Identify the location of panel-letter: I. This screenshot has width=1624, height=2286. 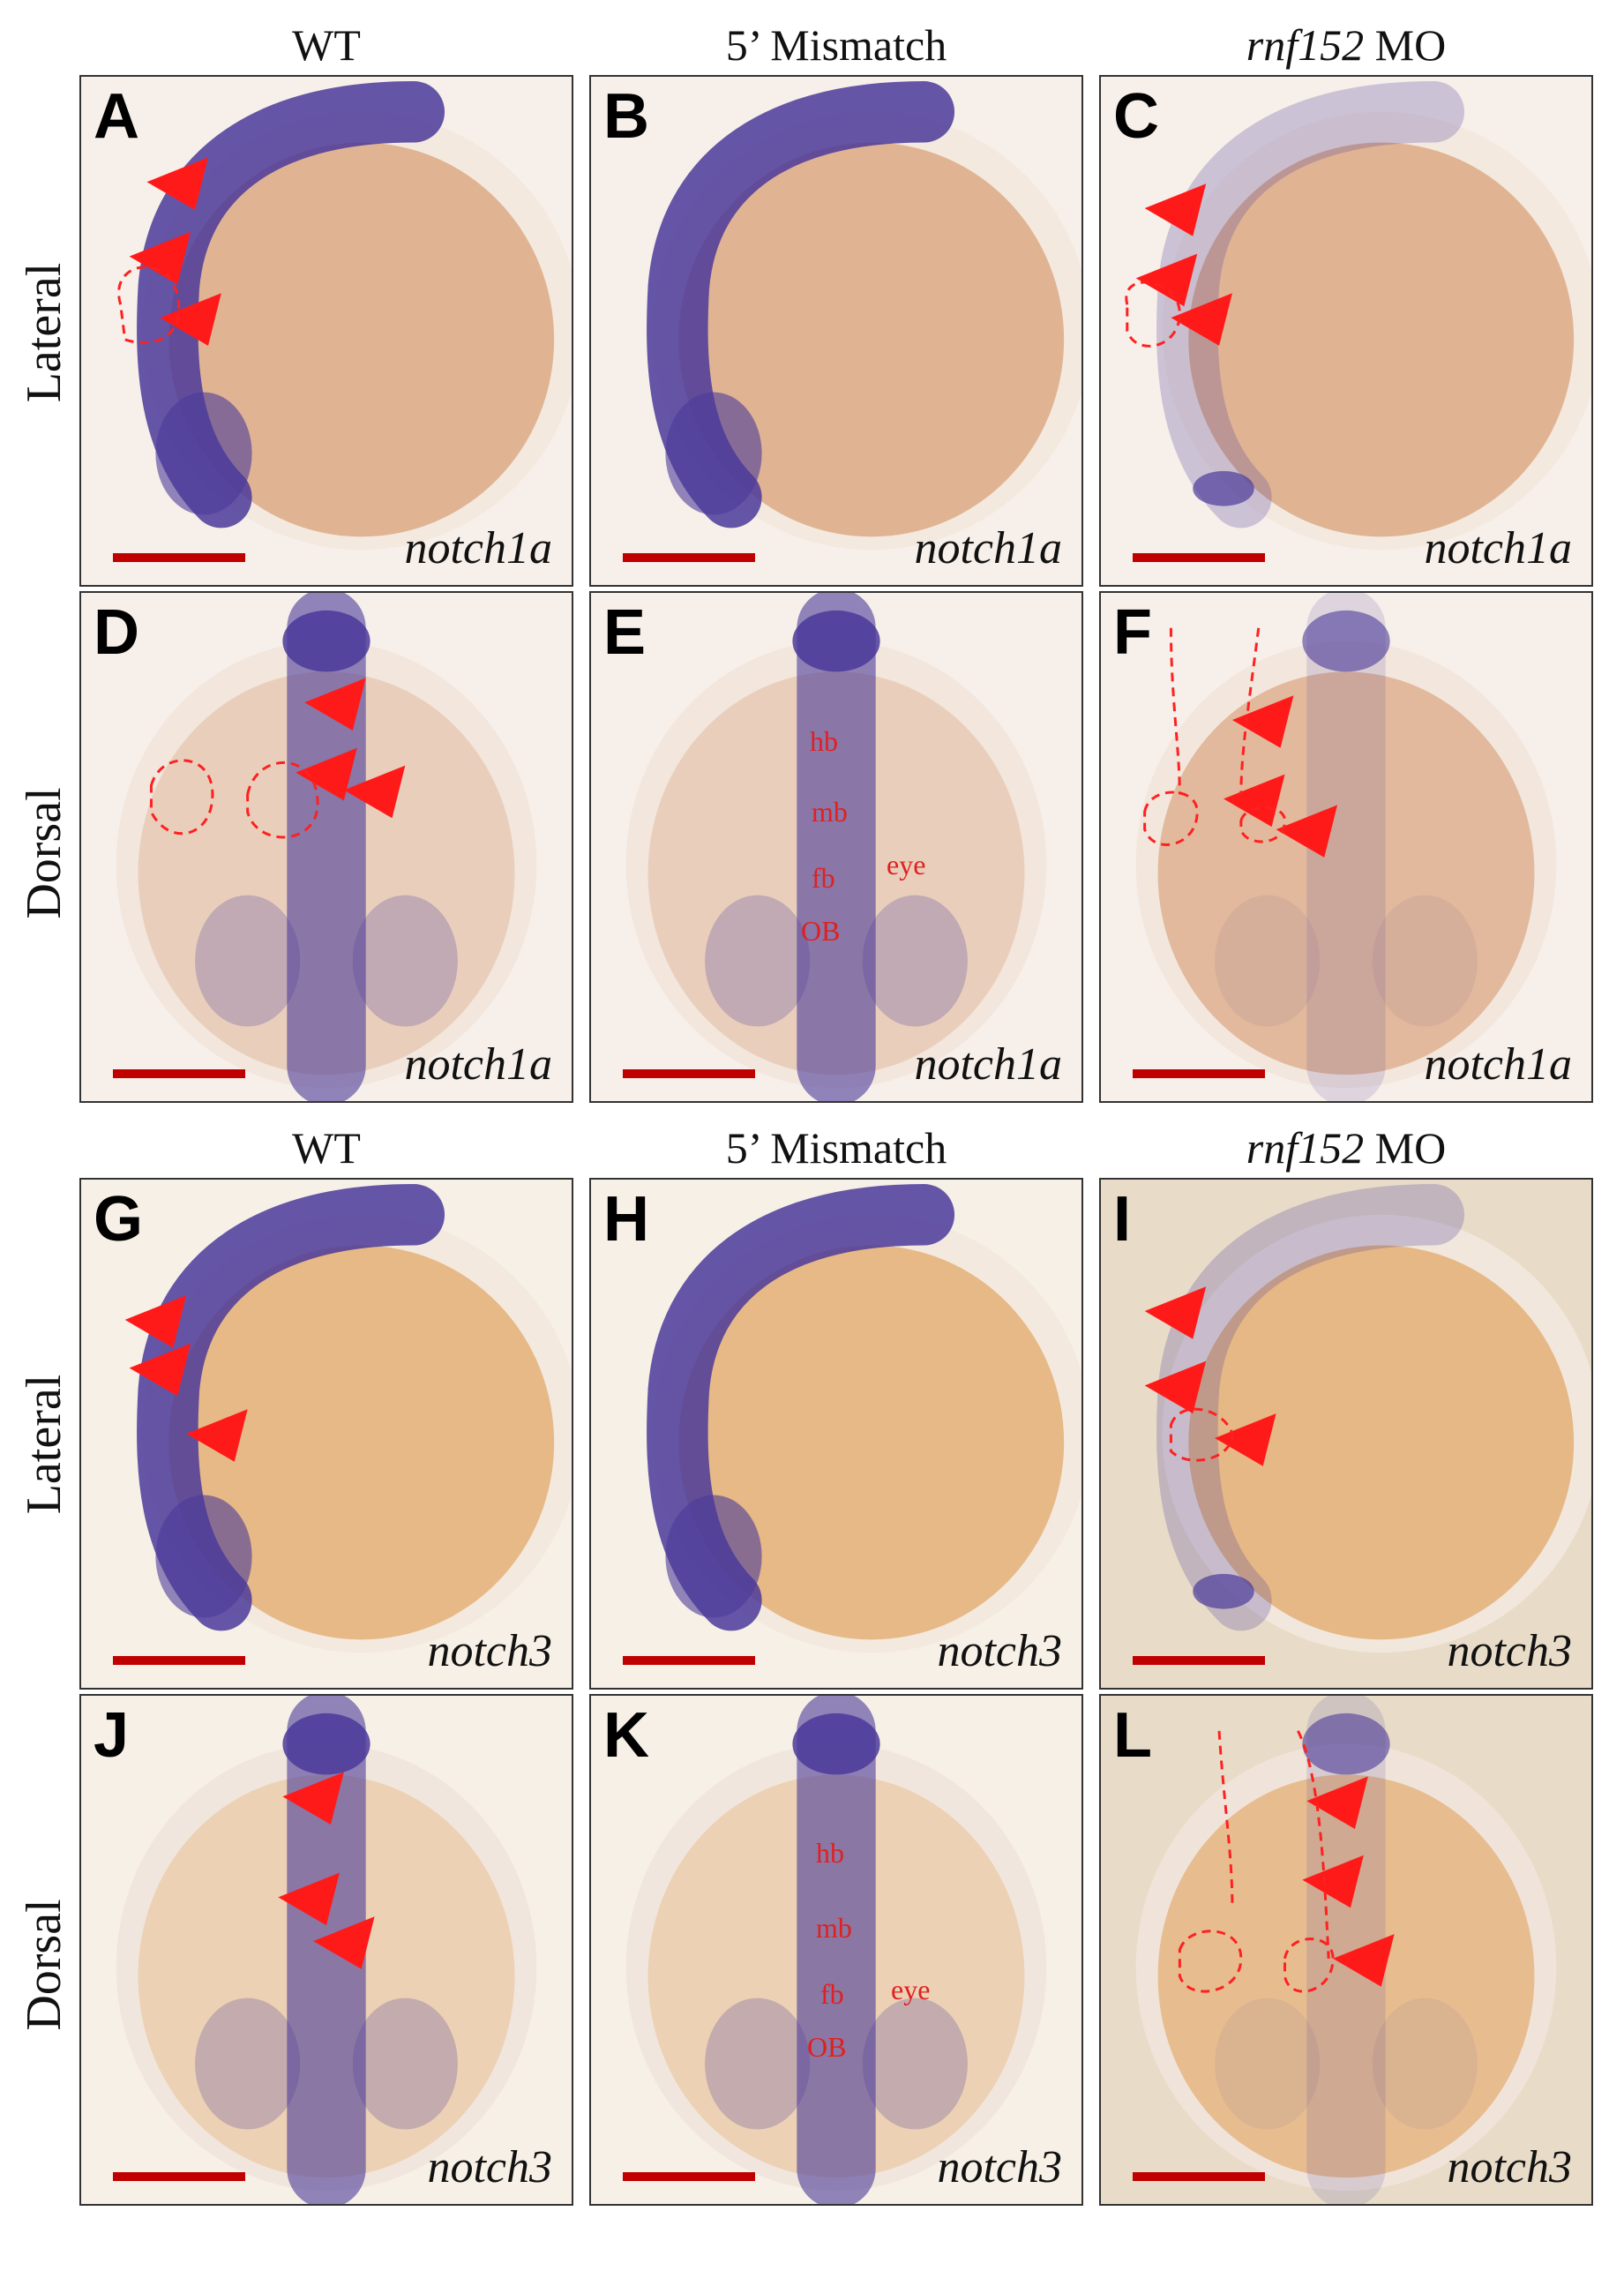
(1122, 1220).